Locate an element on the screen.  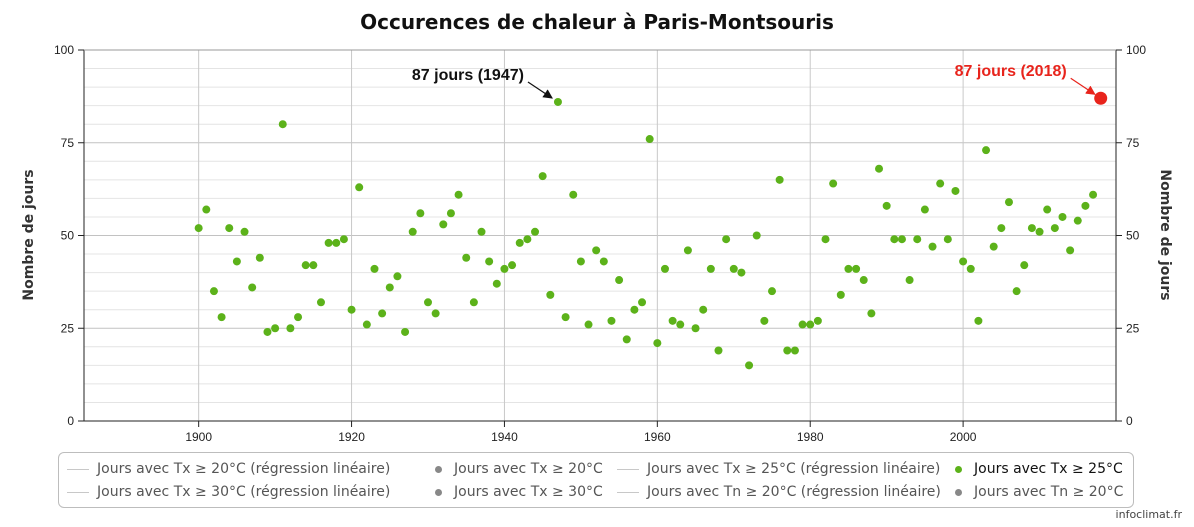
legend-item: Jours avec Tx ≥ 30°C is located at coordinates (516, 492).